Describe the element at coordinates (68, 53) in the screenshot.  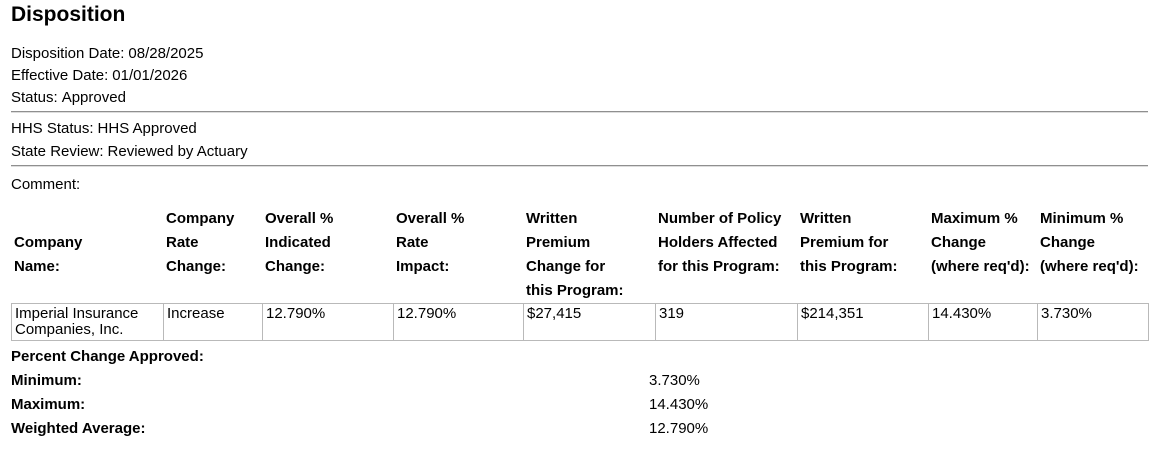
I see `disposition-date-label: Disposition Date:` at that location.